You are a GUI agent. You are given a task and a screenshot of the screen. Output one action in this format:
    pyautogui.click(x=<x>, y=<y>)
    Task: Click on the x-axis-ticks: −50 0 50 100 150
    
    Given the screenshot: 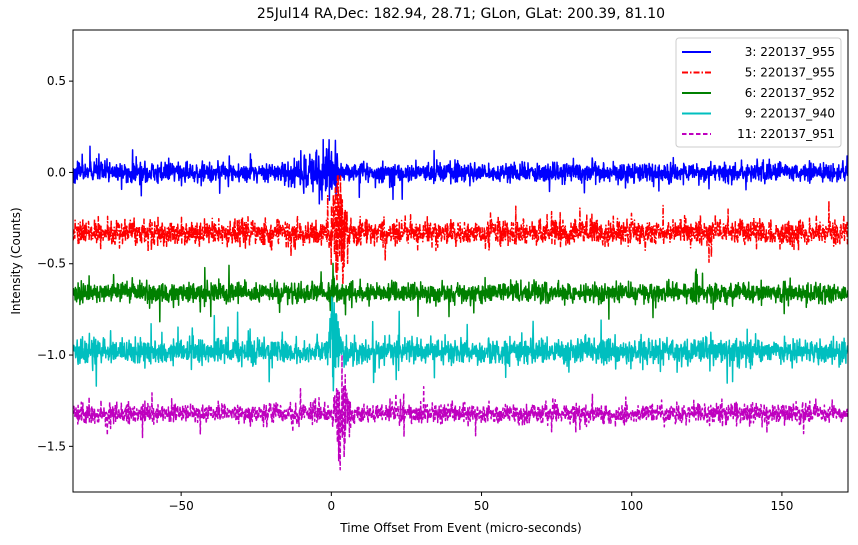 What is the action you would take?
    pyautogui.click(x=480, y=502)
    